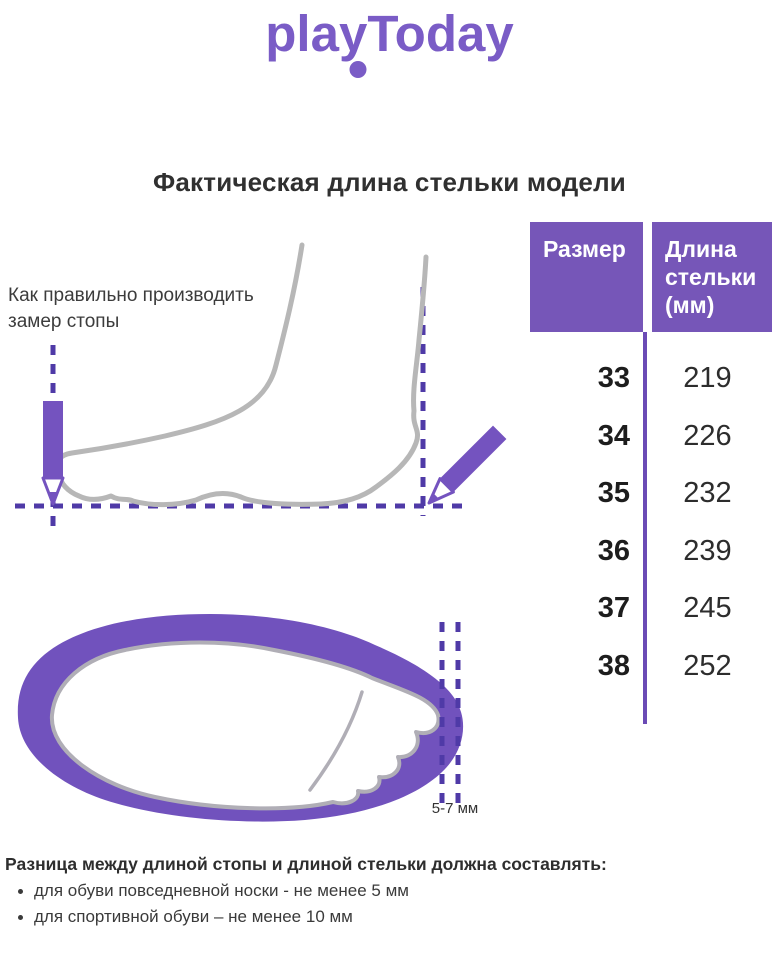 This screenshot has width=779, height=962. I want to click on brand-logo: playToday, so click(389, 41).